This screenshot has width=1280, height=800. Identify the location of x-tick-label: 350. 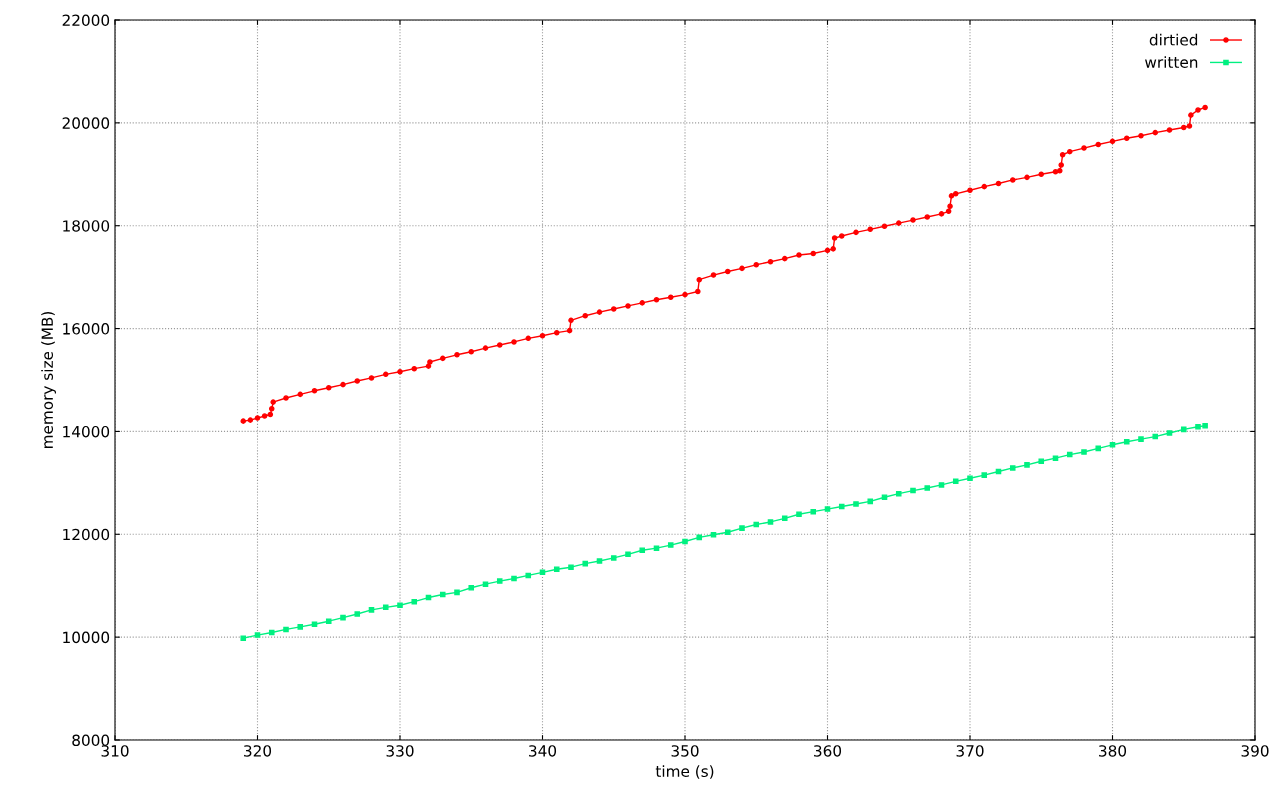
(685, 751).